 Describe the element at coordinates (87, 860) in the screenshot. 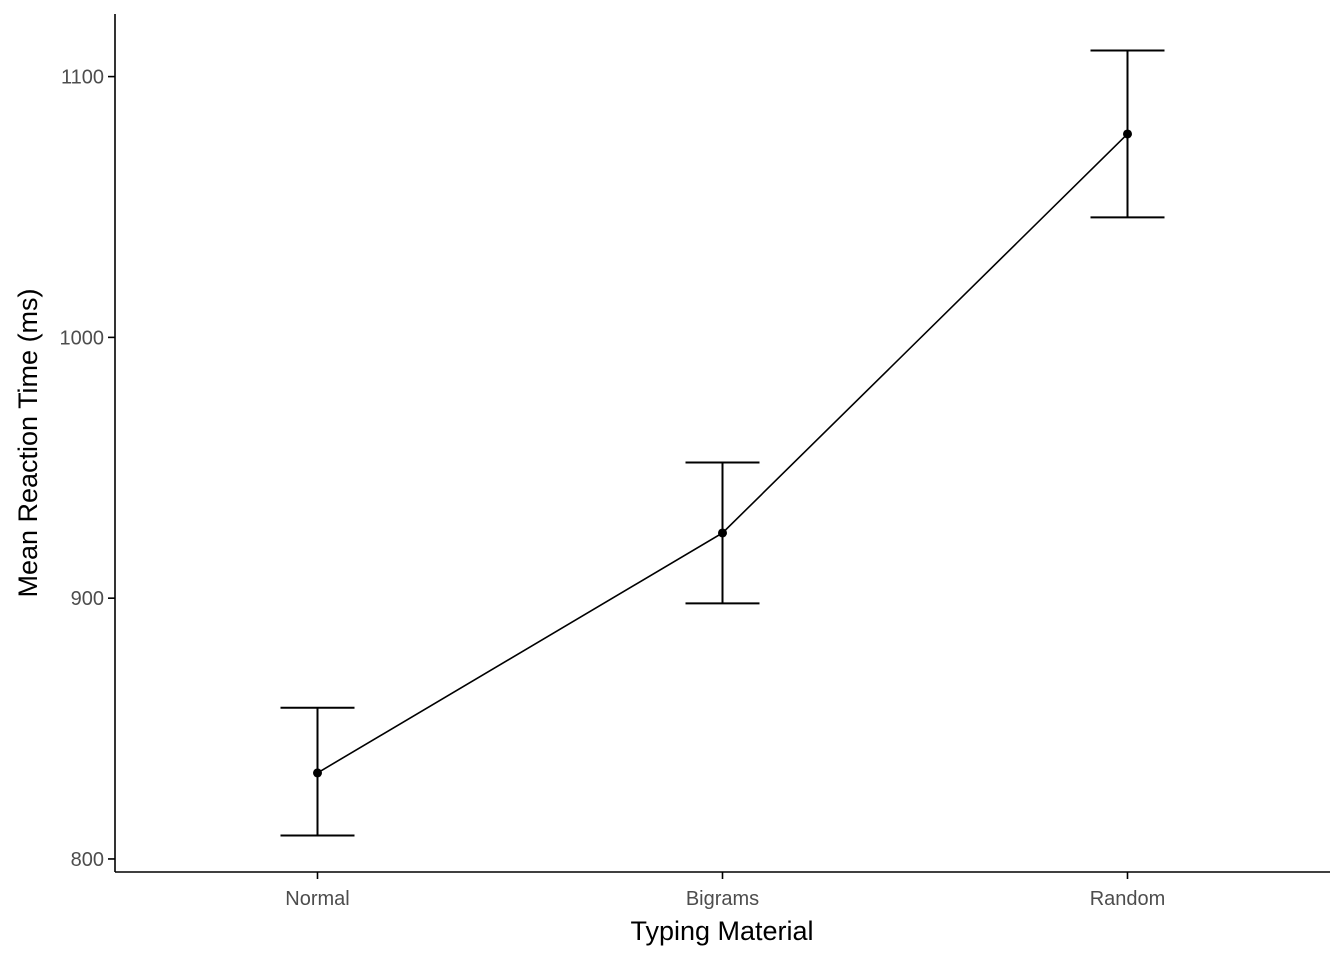

I see `y-tick-label: 800` at that location.